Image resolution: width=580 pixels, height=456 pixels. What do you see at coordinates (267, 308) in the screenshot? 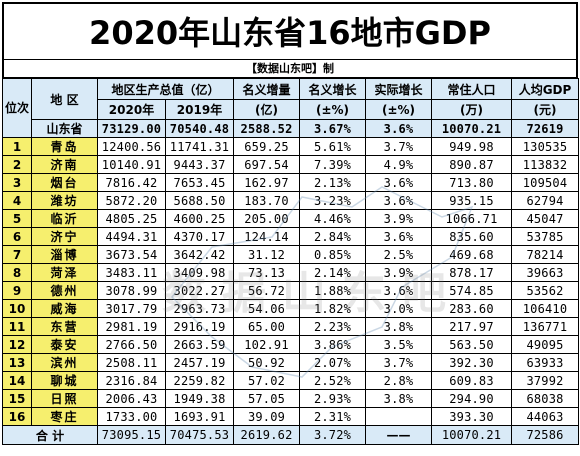
I see `increase-cell: 54.06` at bounding box center [267, 308].